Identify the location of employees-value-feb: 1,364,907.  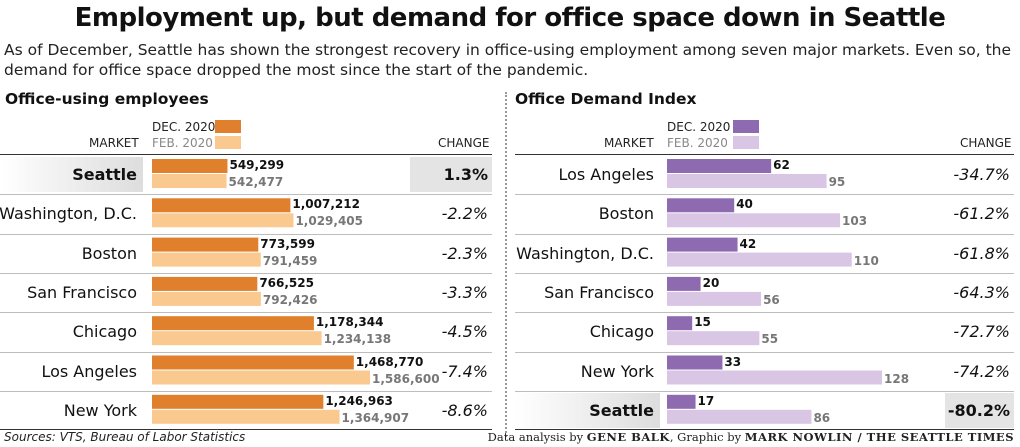
(375, 417).